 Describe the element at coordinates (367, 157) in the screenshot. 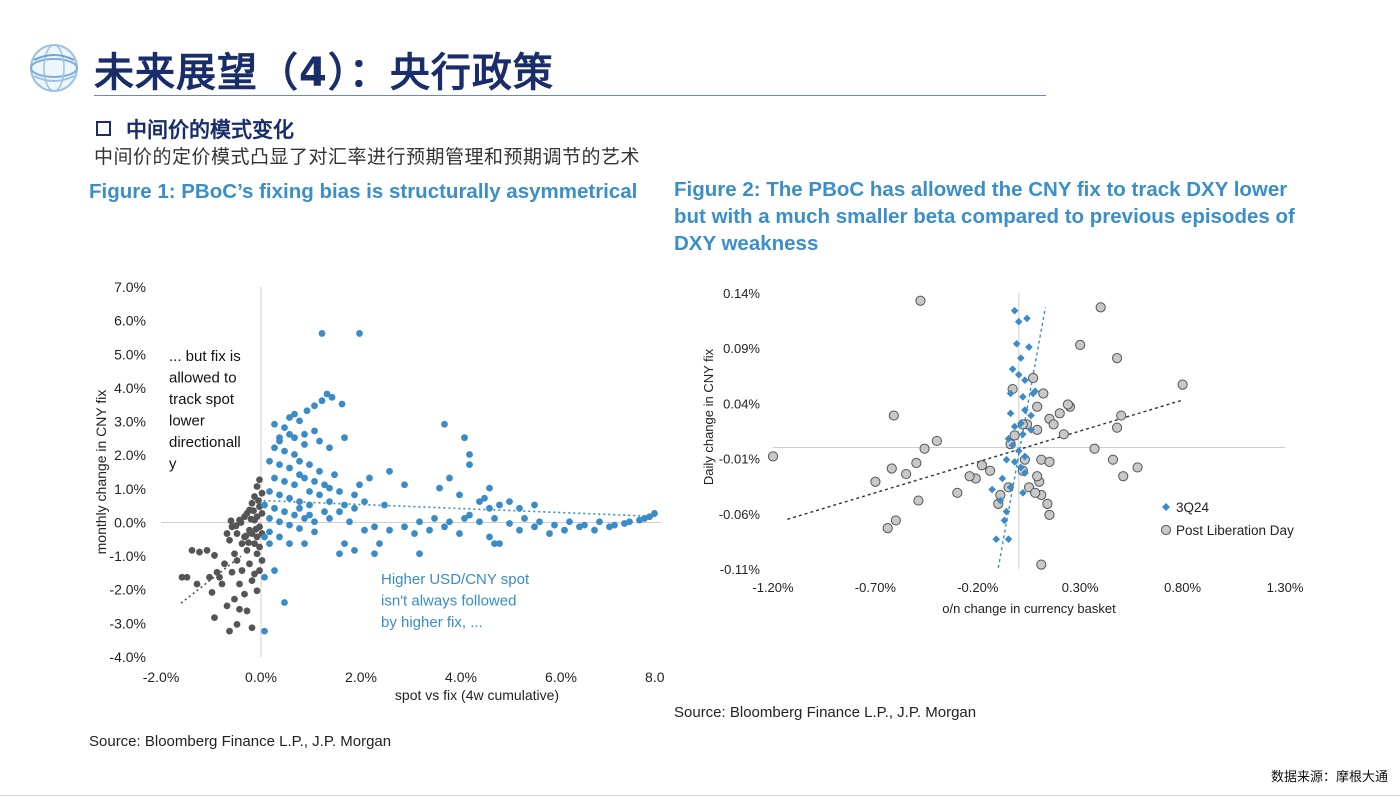

I see `section-subtitle: 中间价的定价模式凸显了对汇率进行预期管理和预期调节的艺术` at that location.